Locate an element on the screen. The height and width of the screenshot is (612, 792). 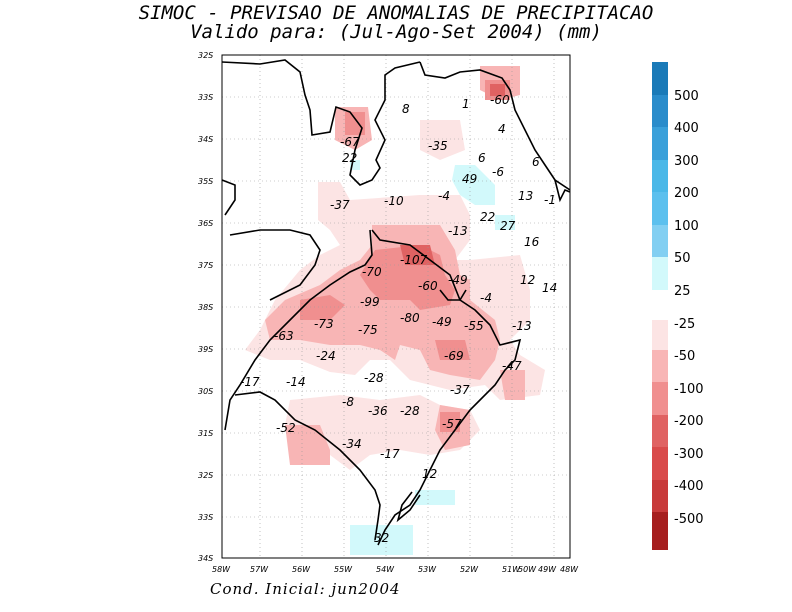
map-value: 4 is located at coordinates (502, 129).